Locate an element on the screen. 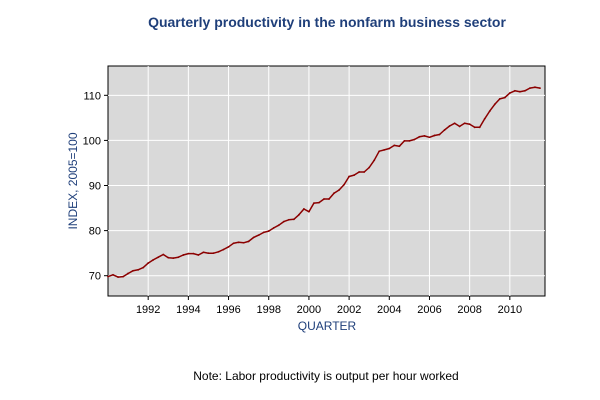 The height and width of the screenshot is (400, 600). x-tick-label: 2008 is located at coordinates (469, 310).